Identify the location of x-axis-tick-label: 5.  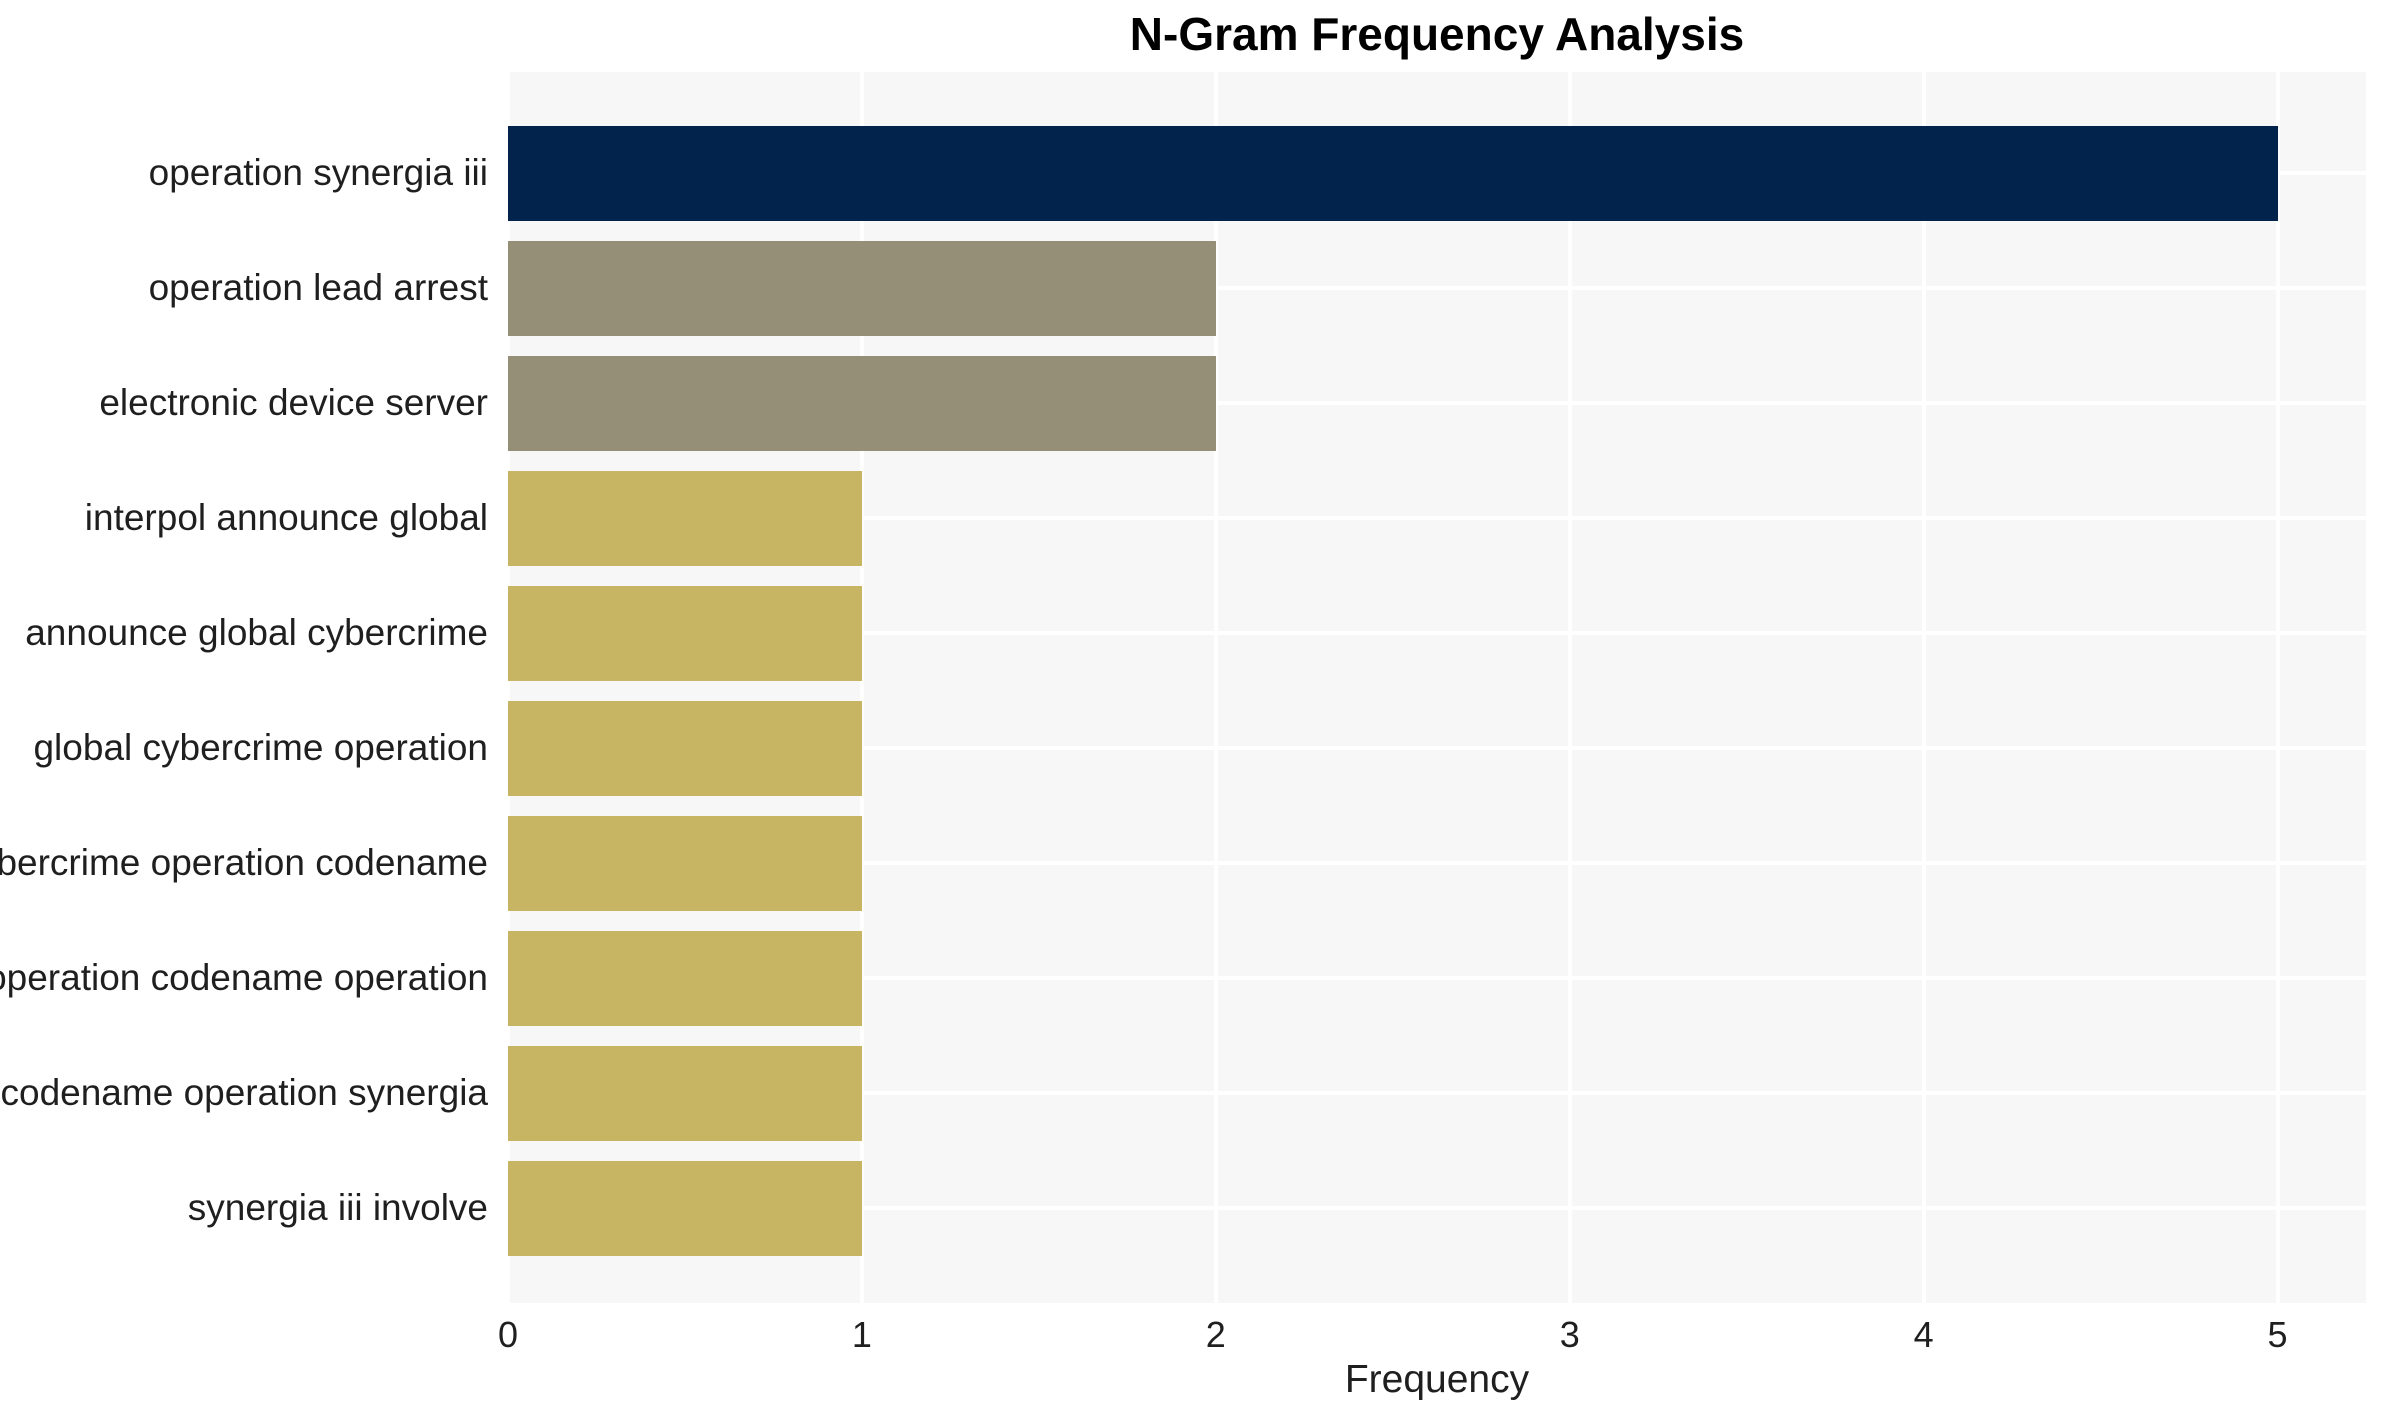
(2277, 1334).